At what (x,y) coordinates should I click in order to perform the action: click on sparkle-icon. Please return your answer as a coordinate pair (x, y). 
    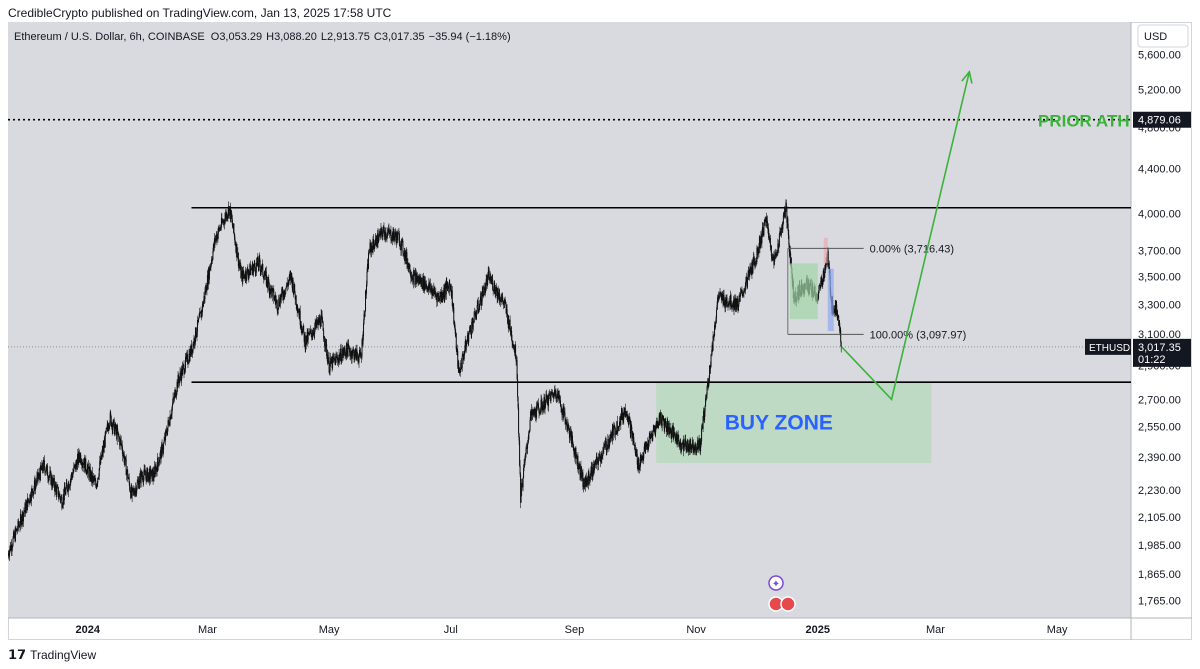
    Looking at the image, I should click on (776, 583).